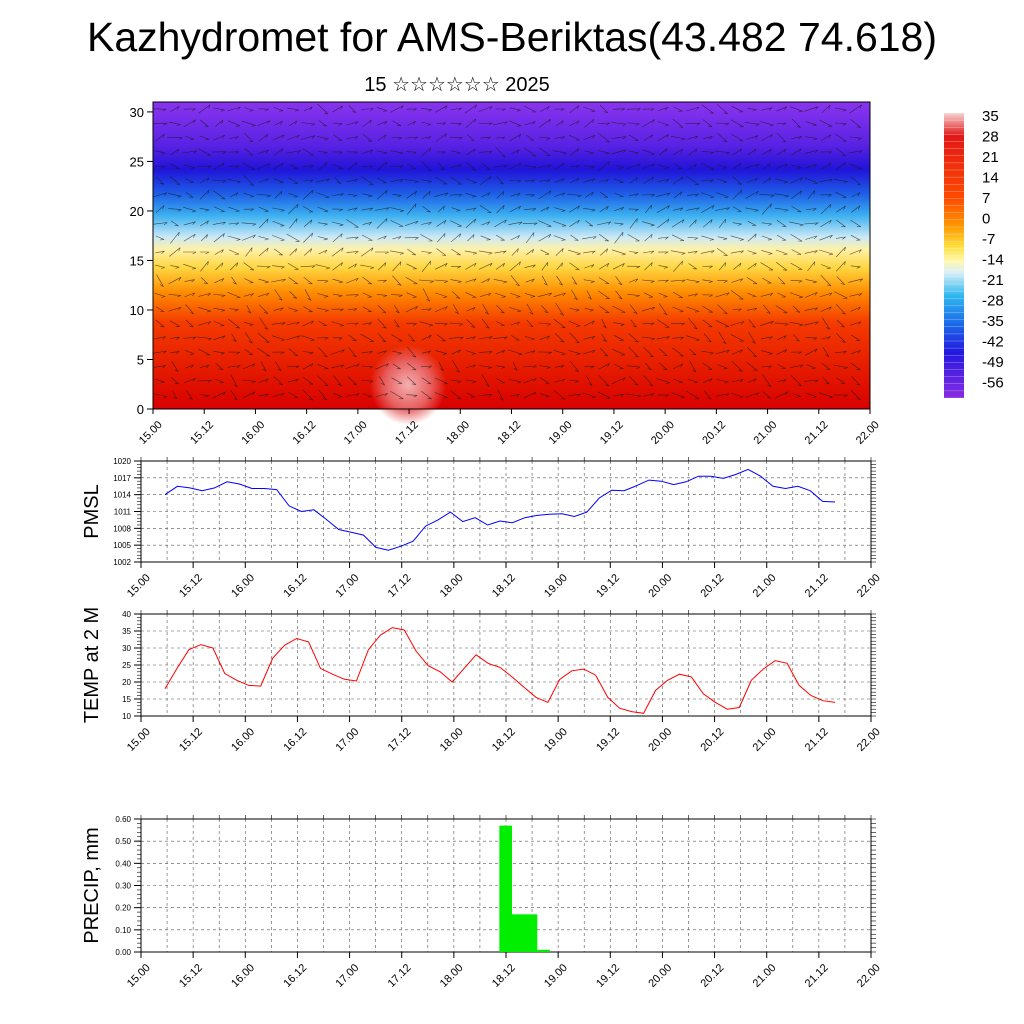  Describe the element at coordinates (305, 433) in the screenshot. I see `x-tick-label: 16.12` at that location.